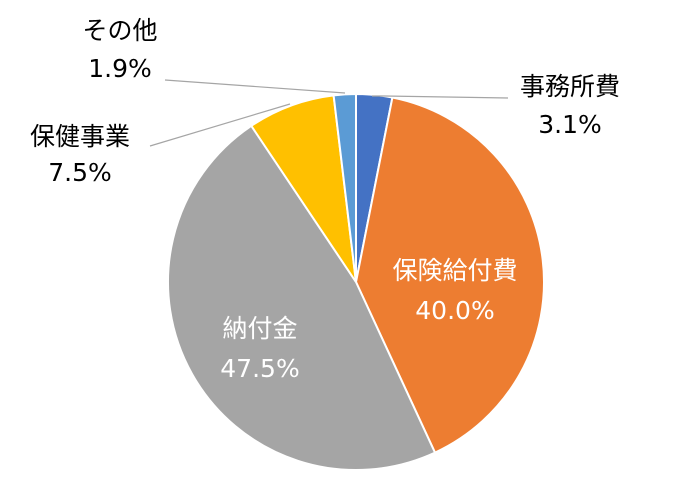 This screenshot has width=676, height=492. I want to click on pie-slice, so click(344, 187).